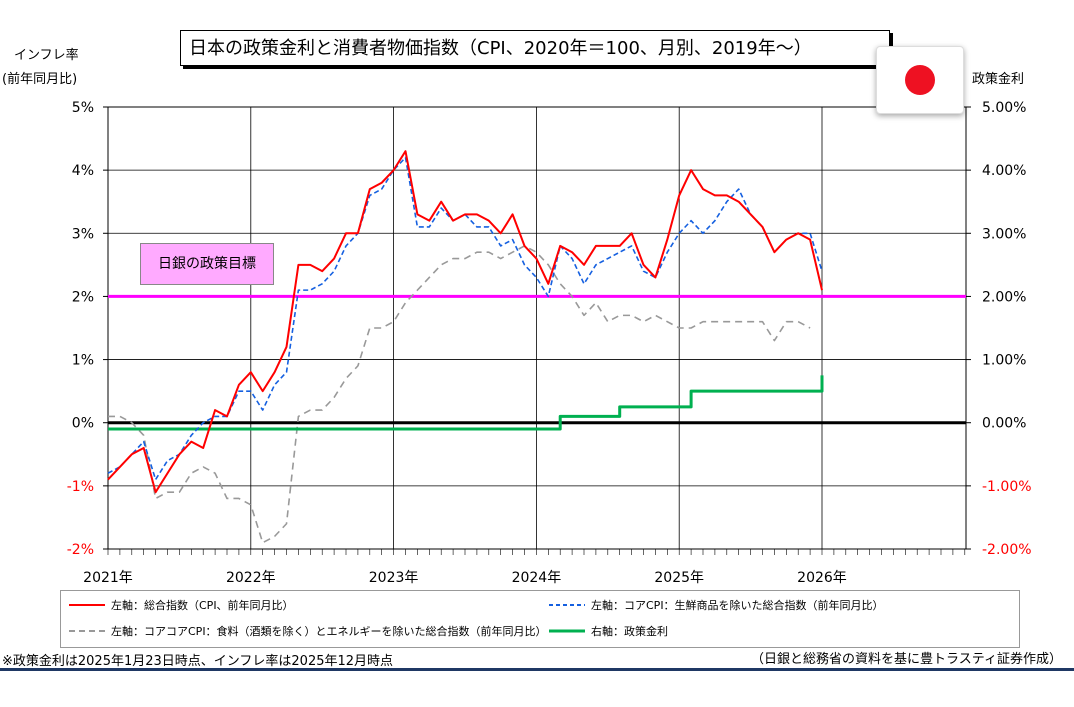 This screenshot has width=1074, height=707. I want to click on x-tick-label: 2026年, so click(822, 578).